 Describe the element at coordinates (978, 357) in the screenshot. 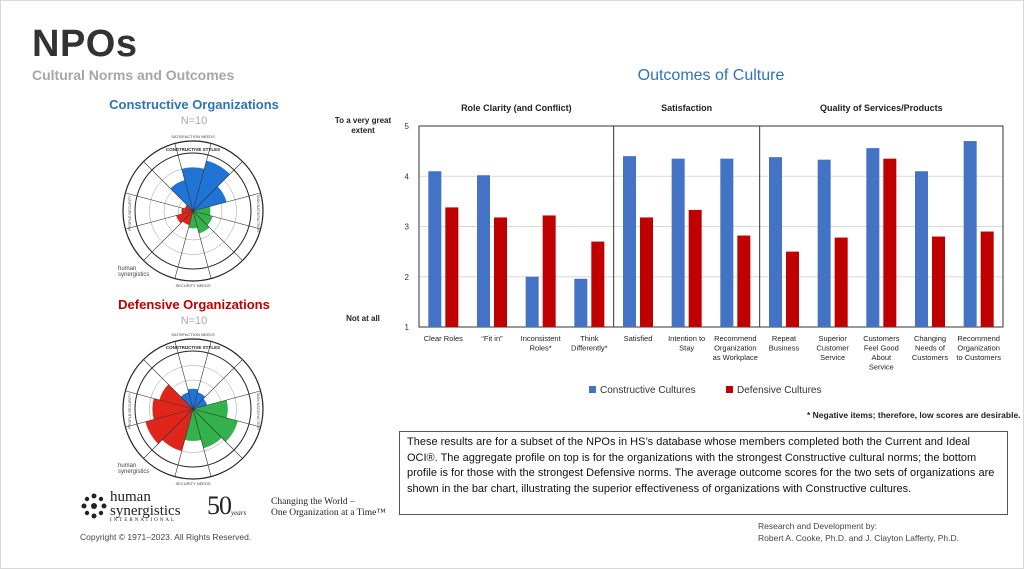

I see `category-label-line: to Customers` at that location.